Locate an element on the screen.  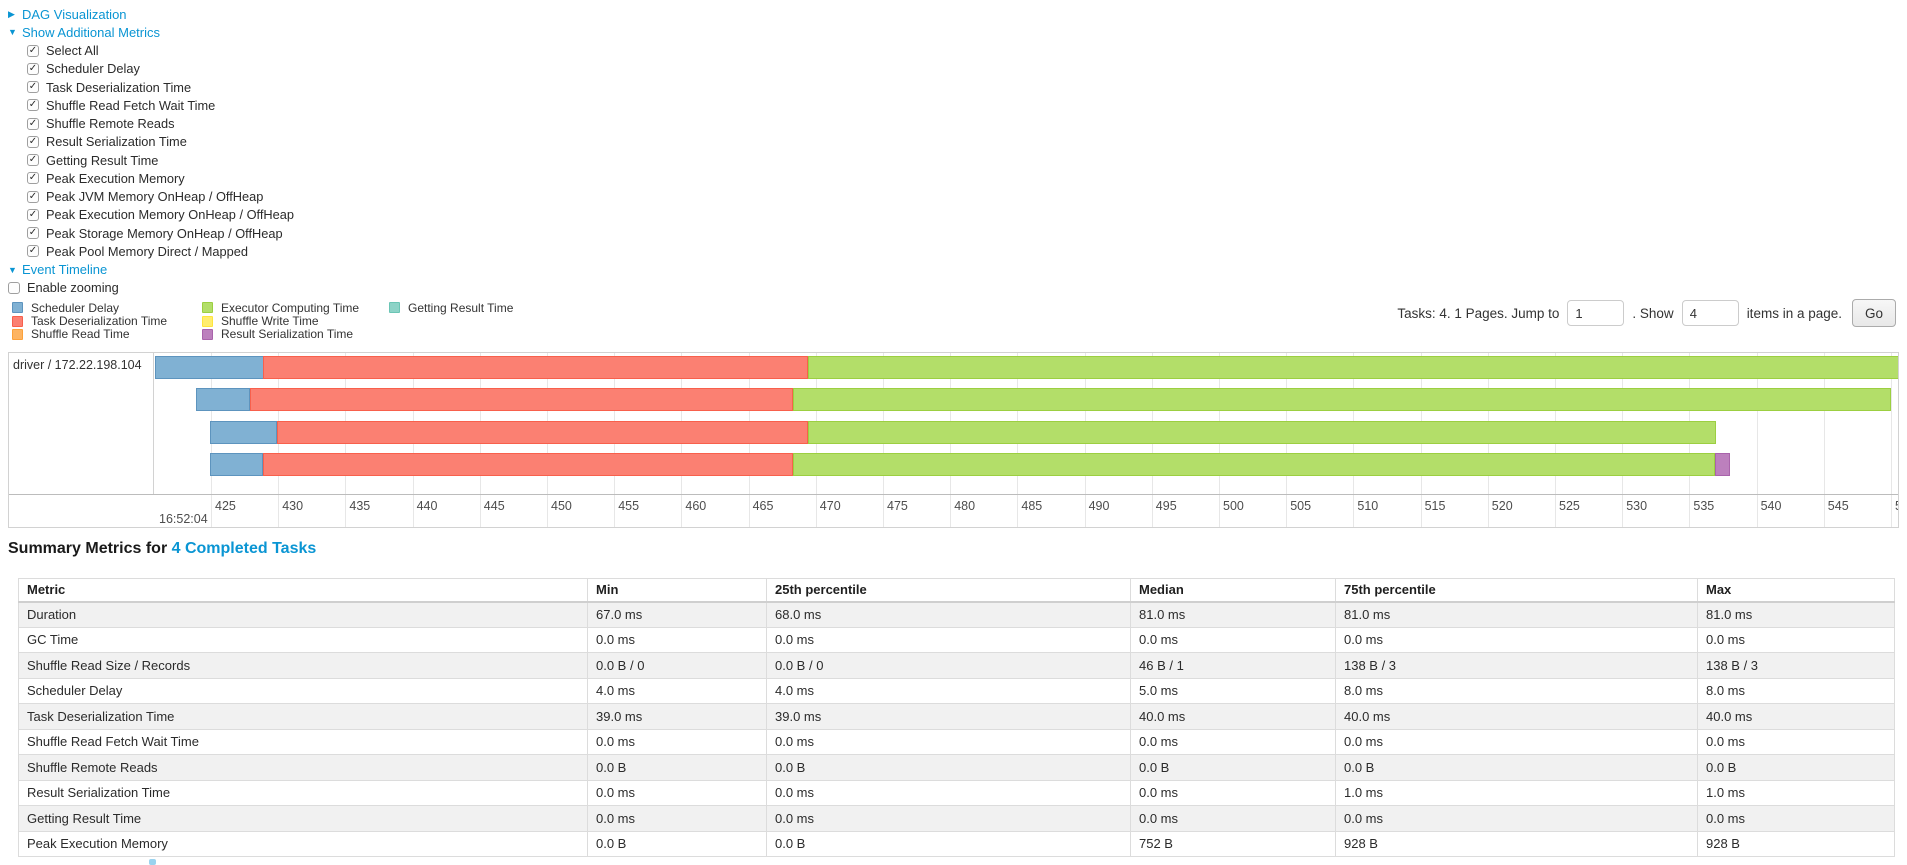
scheduler-delay-swatch-icon is located at coordinates (17, 308).